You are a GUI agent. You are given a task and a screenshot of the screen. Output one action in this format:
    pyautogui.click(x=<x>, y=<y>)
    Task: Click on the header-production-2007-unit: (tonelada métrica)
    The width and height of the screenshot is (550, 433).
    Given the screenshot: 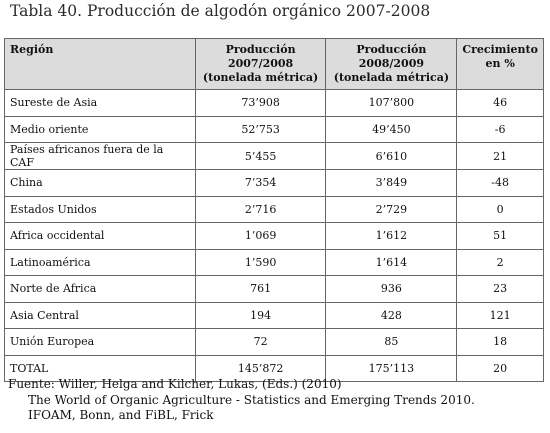 What is the action you would take?
    pyautogui.click(x=260, y=77)
    